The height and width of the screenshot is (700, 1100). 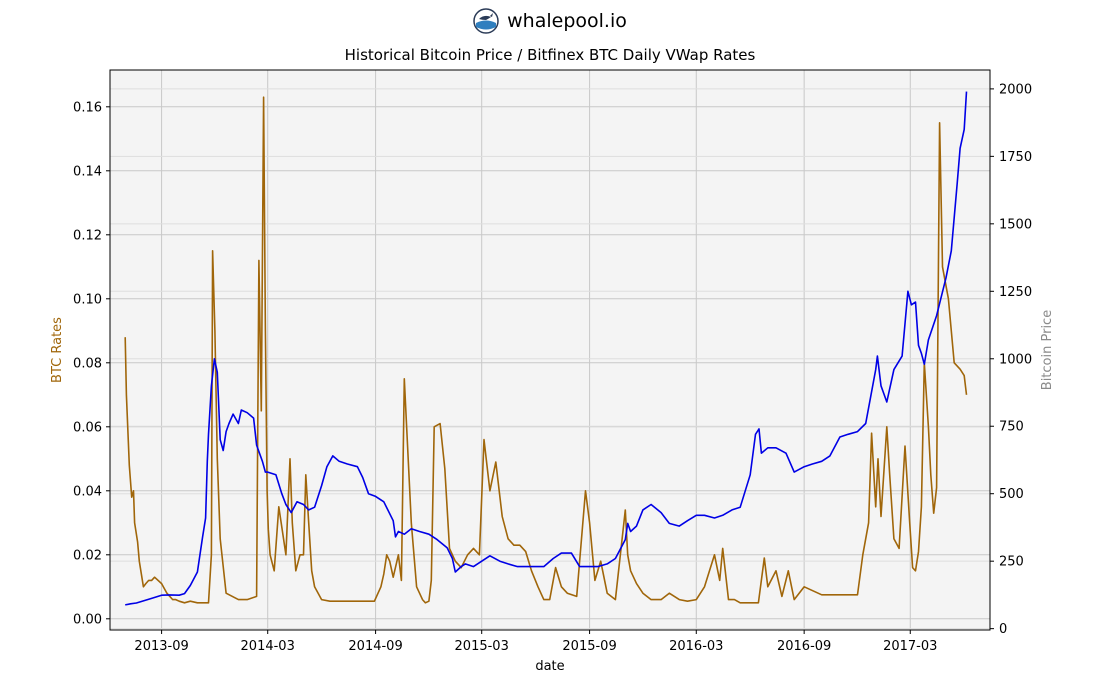 I want to click on y-left-tick-label: 0.12, so click(x=87, y=235).